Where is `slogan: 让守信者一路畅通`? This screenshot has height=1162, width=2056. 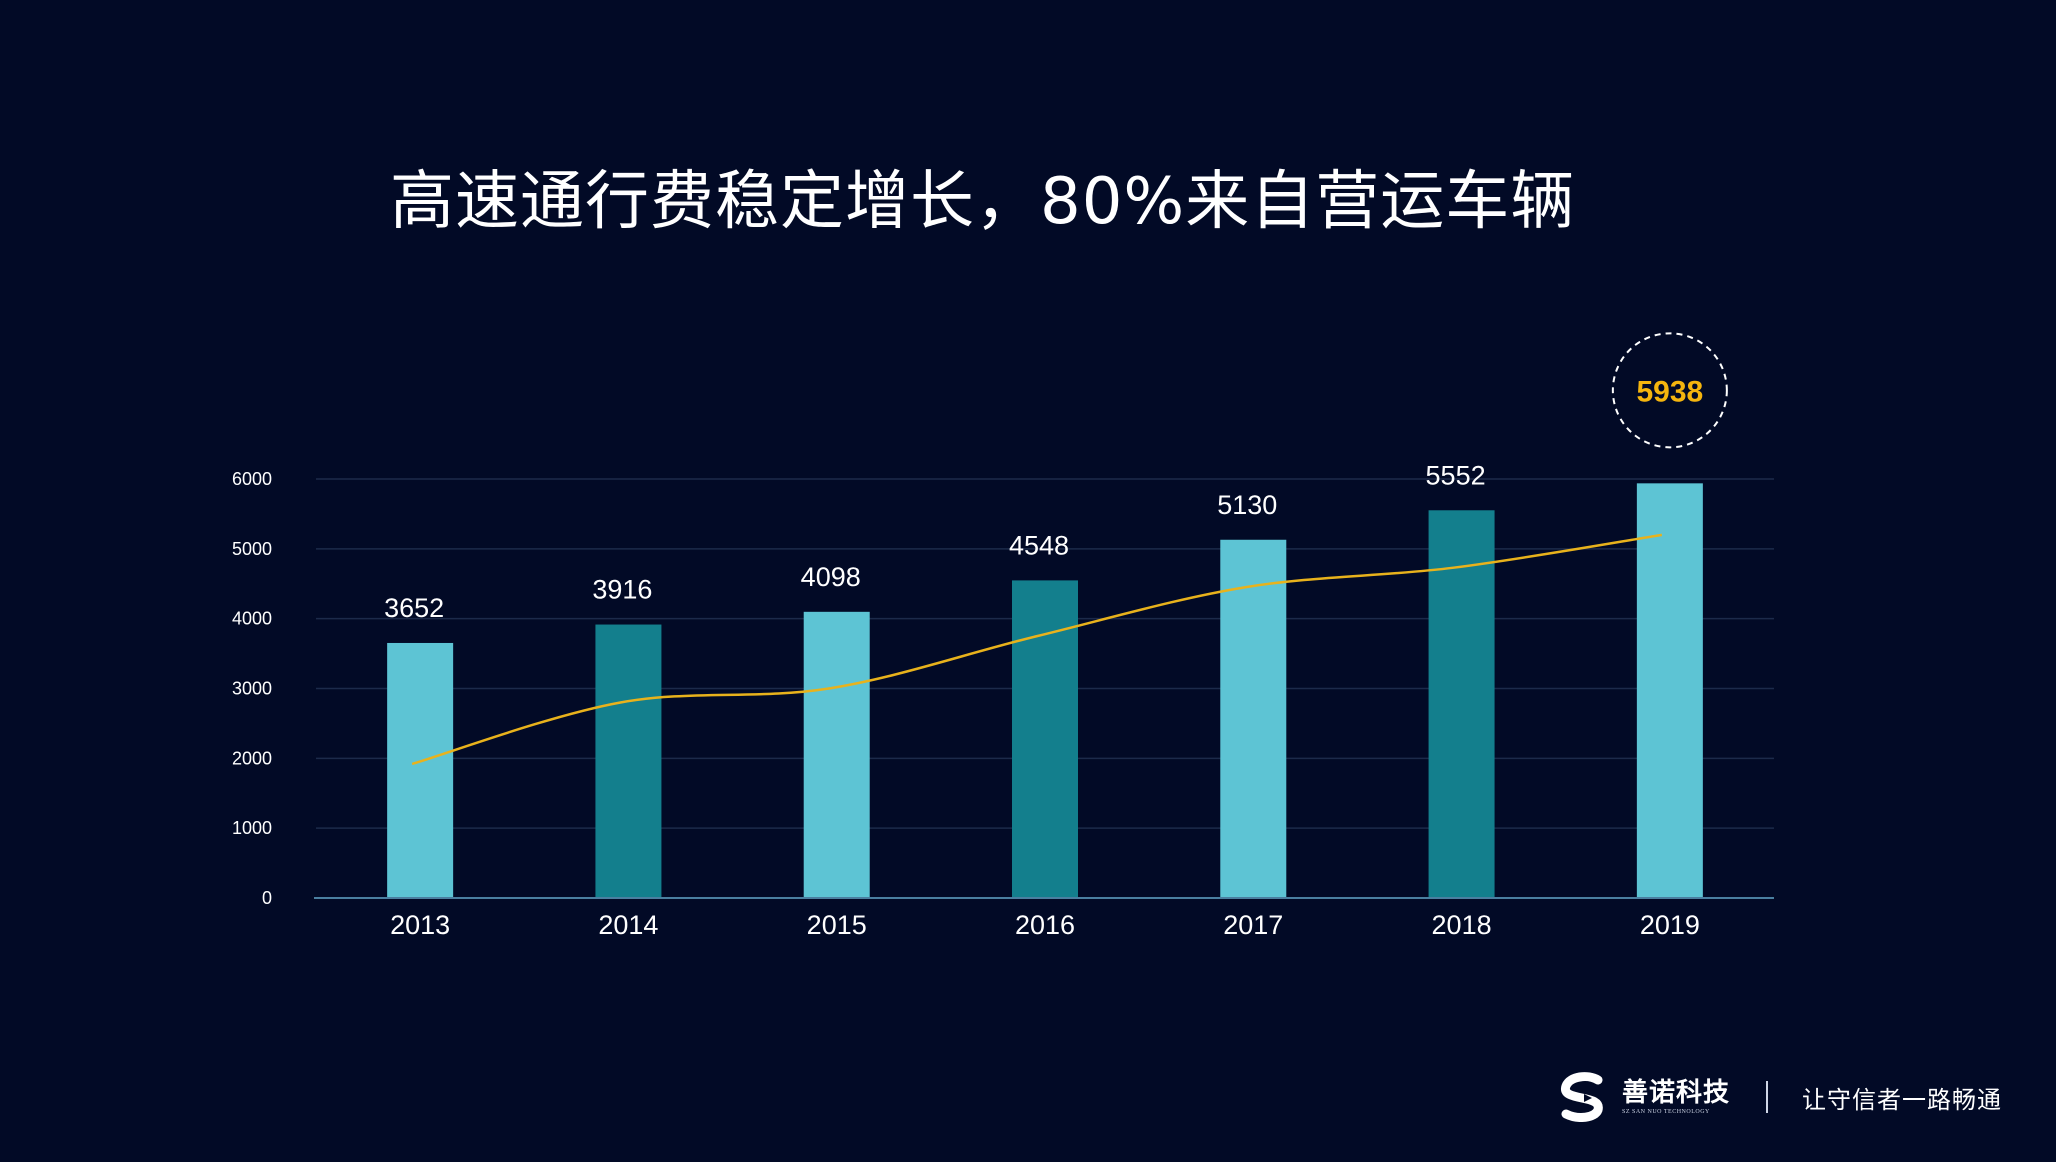 slogan: 让守信者一路畅通 is located at coordinates (1902, 1099).